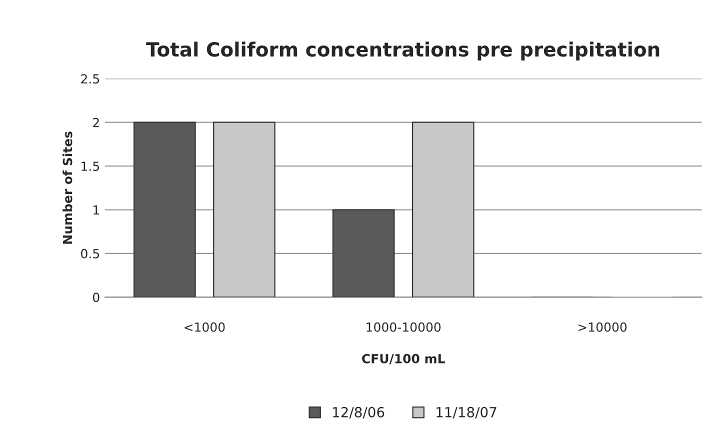 The width and height of the screenshot is (719, 437). Describe the element at coordinates (90, 253) in the screenshot. I see `y-tick-label: 0.5` at that location.